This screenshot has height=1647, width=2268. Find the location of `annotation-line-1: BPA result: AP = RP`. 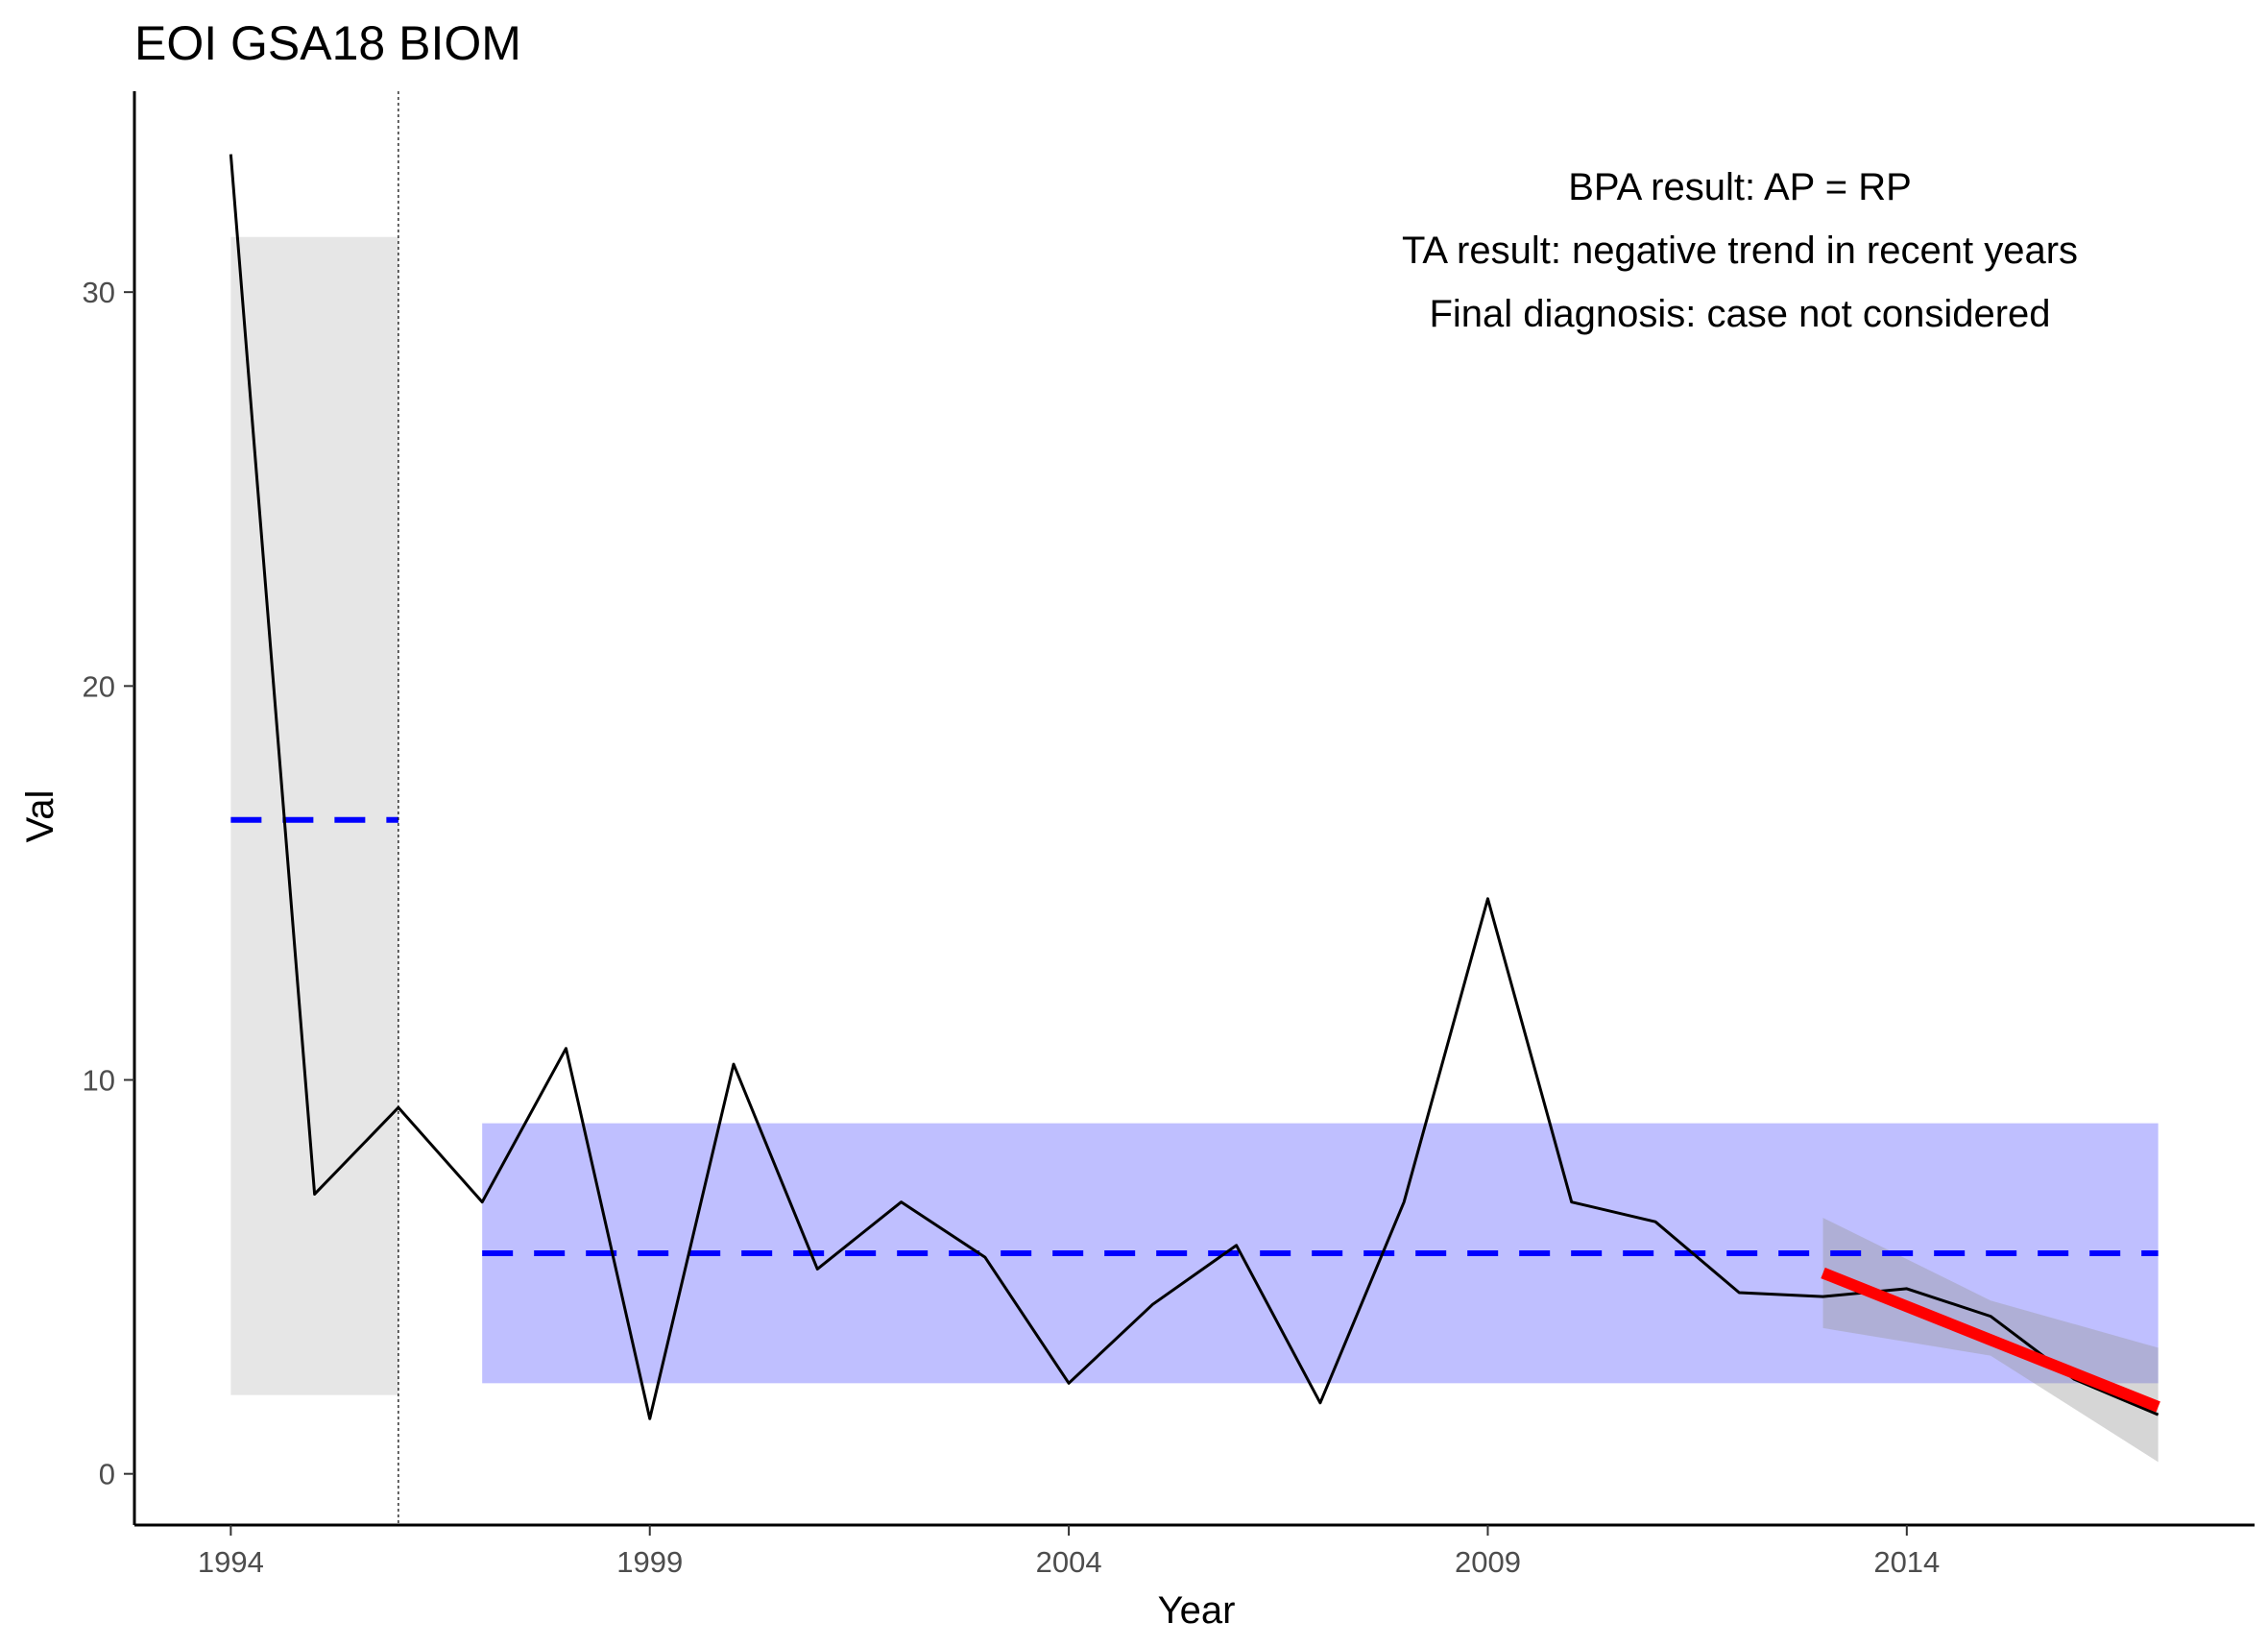

annotation-line-1: BPA result: AP = RP is located at coordinates (1740, 187).